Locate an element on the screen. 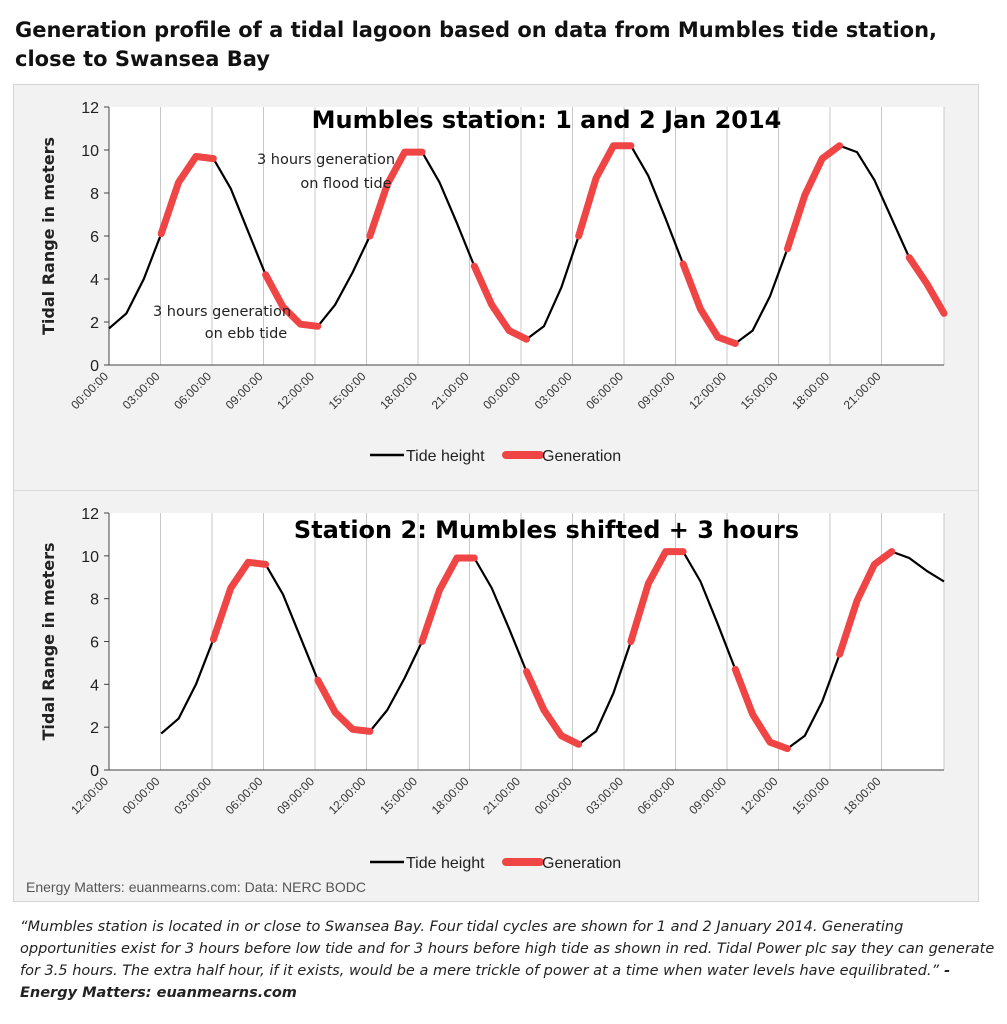 This screenshot has width=1007, height=1024. quote-source: - Energy Matters: euanmearns.com is located at coordinates (485, 982).